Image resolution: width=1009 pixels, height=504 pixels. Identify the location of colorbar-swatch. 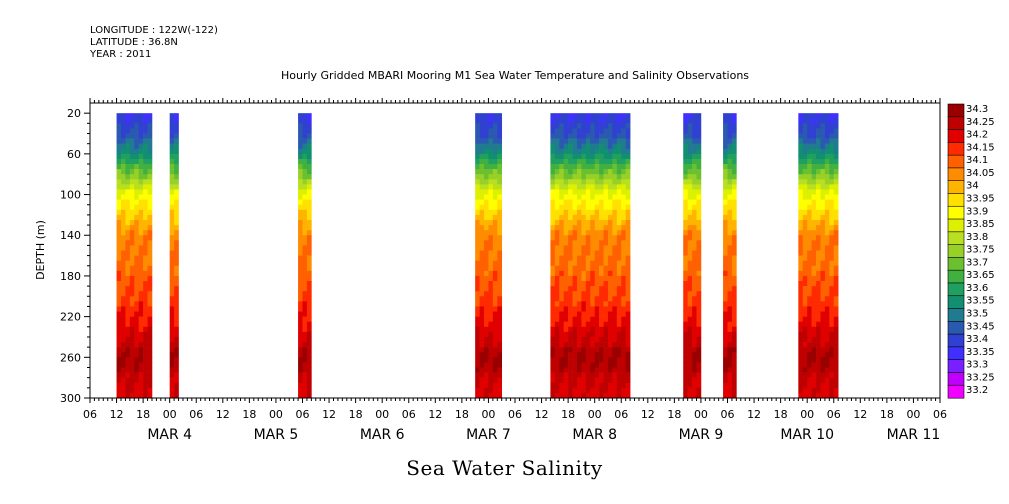
(956, 123).